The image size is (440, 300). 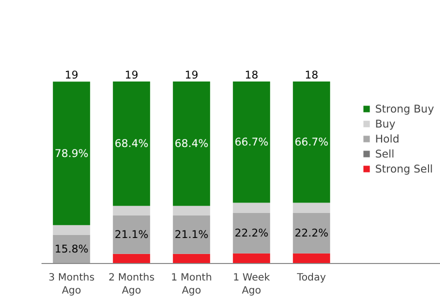 What do you see at coordinates (385, 153) in the screenshot?
I see `legend-label: Sell` at bounding box center [385, 153].